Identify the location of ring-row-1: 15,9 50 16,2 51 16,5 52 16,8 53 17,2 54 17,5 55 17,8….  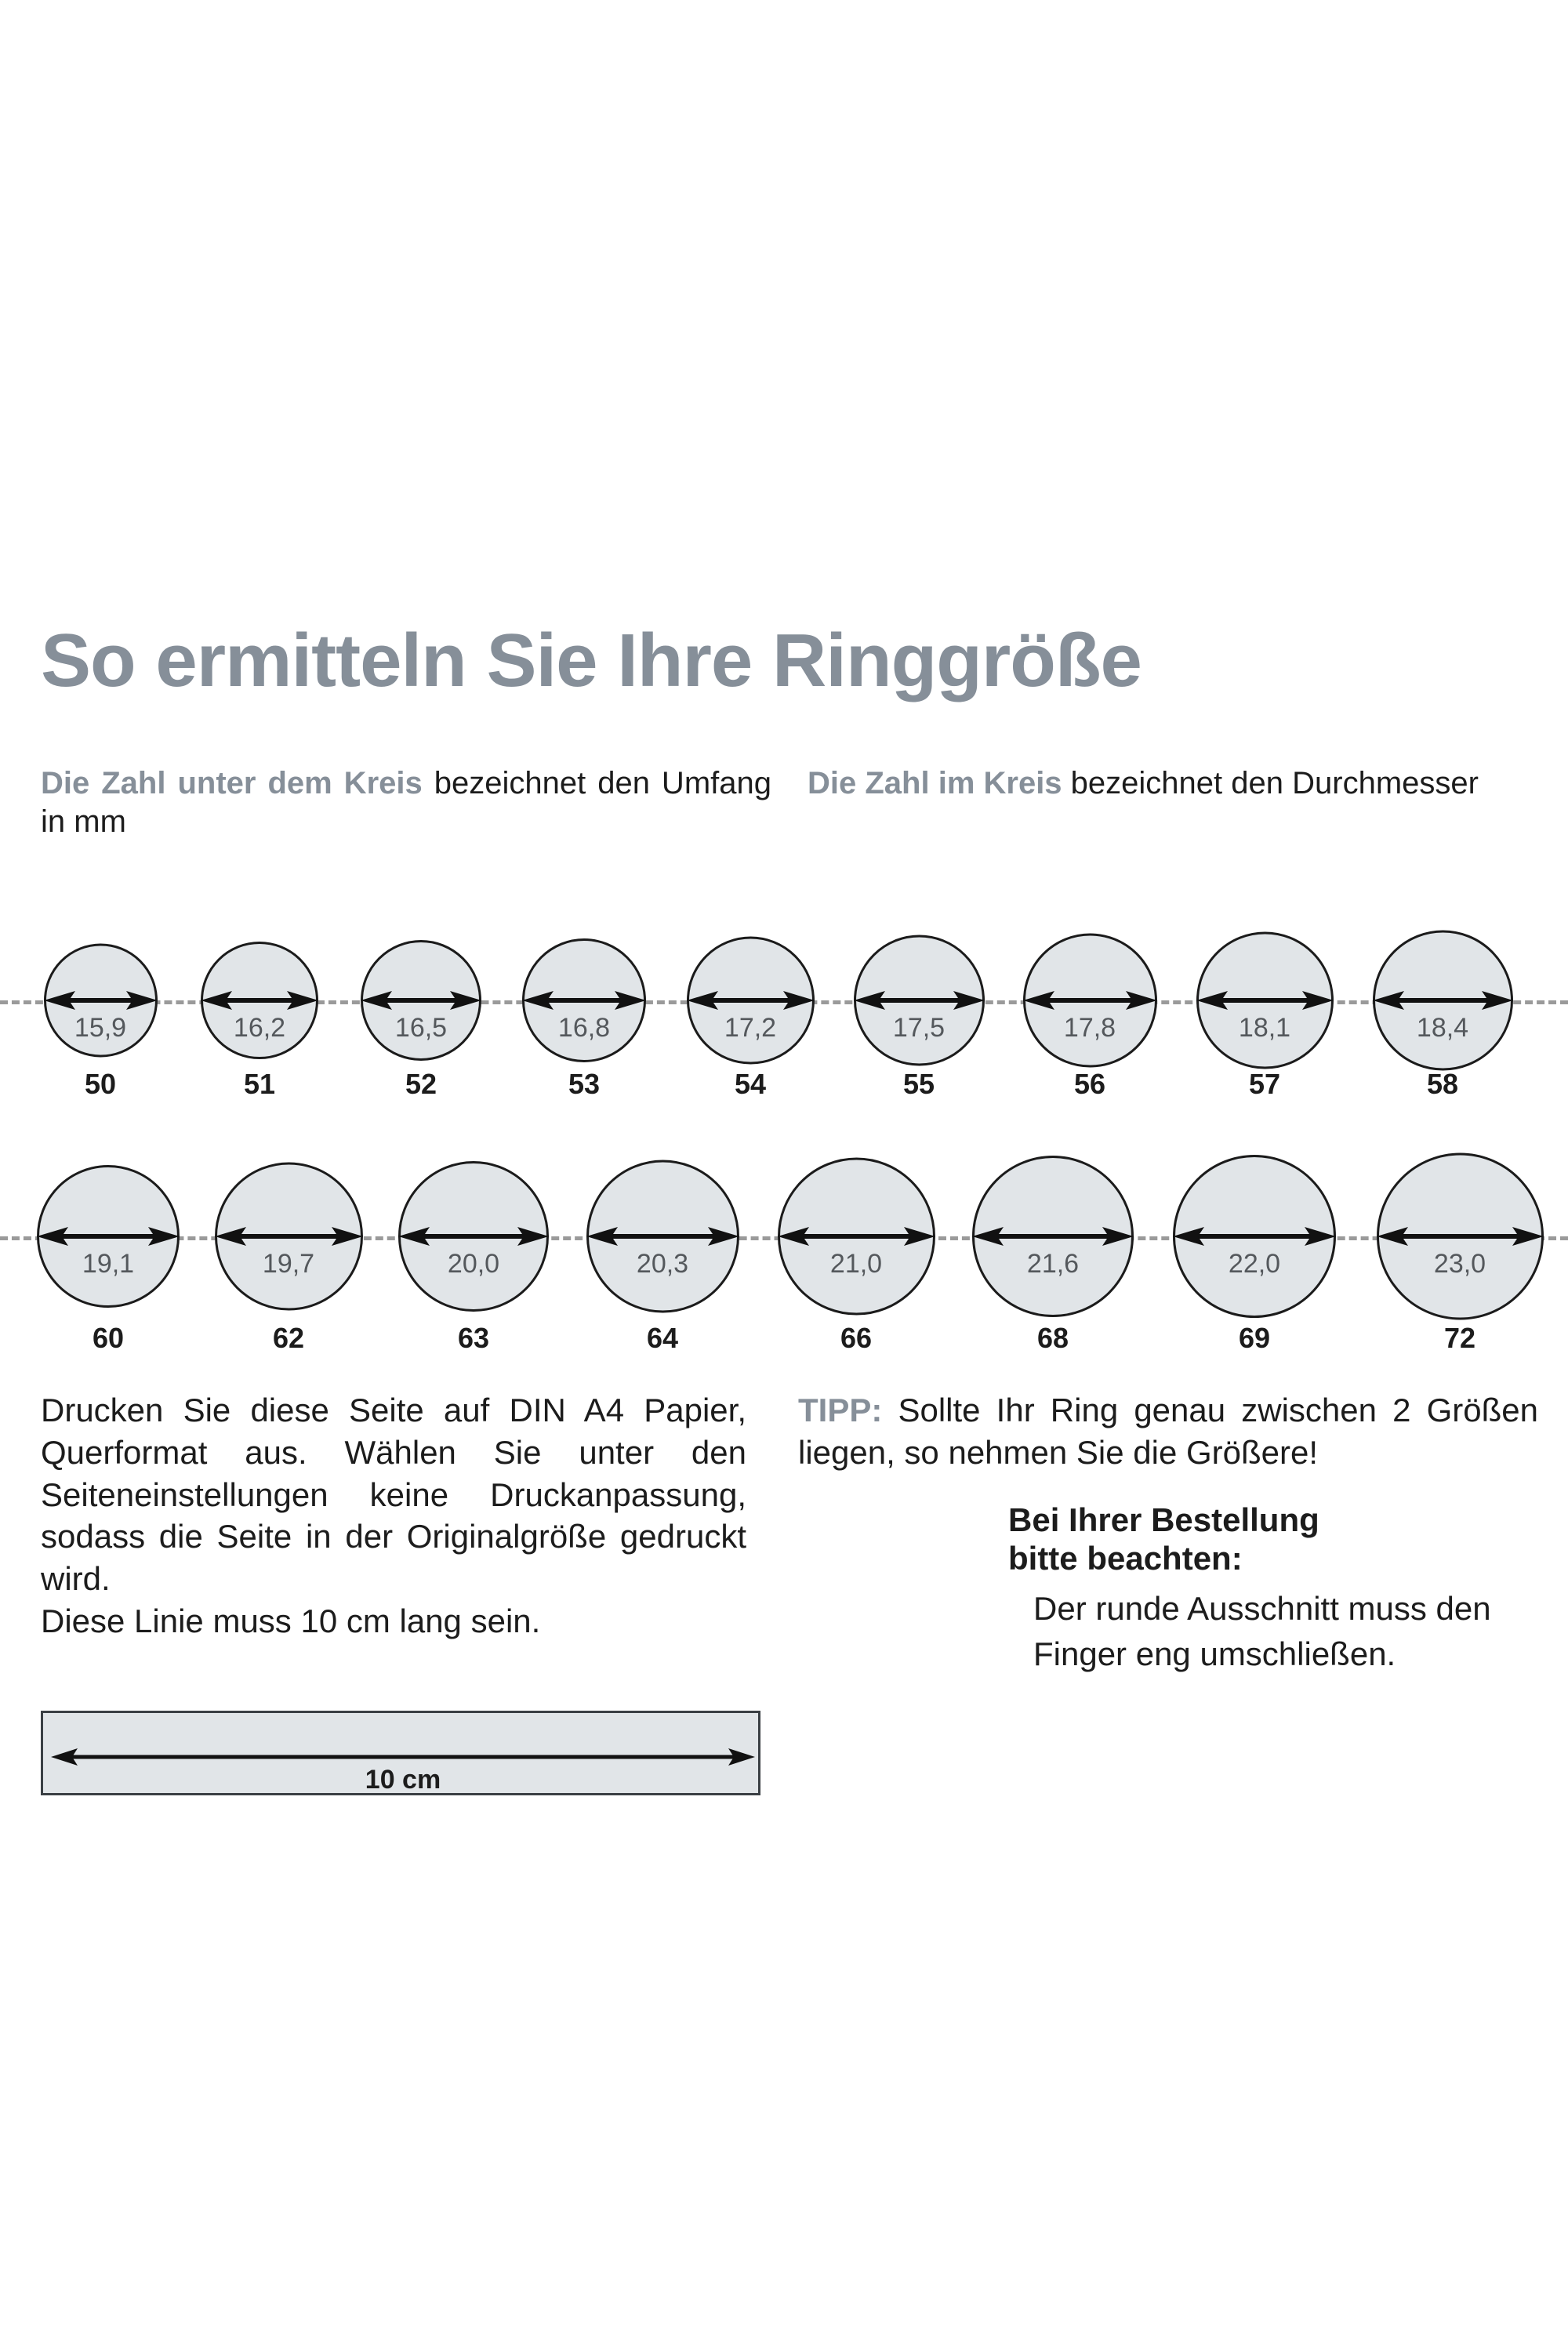
(784, 1016).